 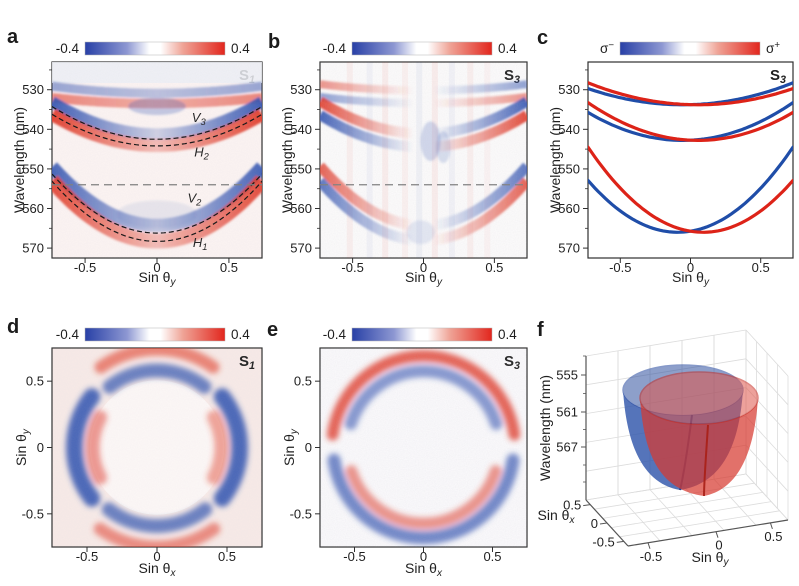 I want to click on panel-label-d: d, so click(x=13, y=327).